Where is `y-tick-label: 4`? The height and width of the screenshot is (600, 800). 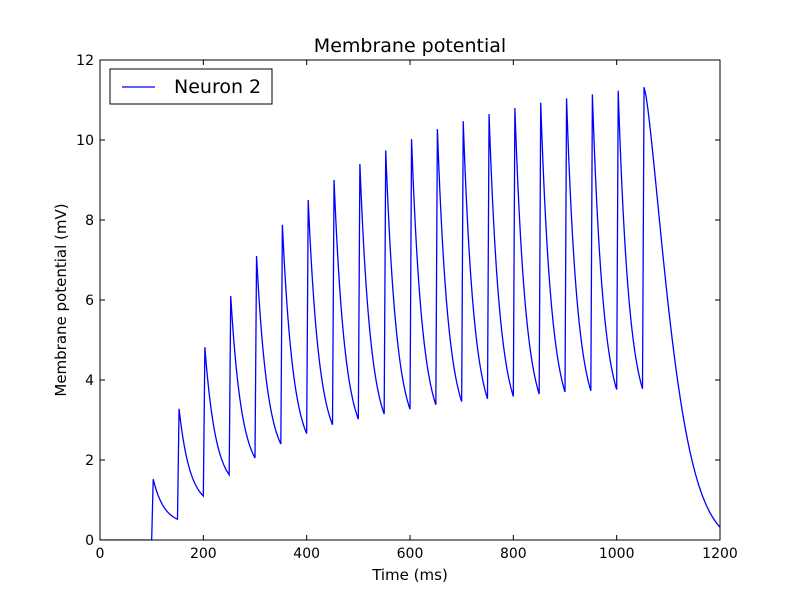
y-tick-label: 4 is located at coordinates (89, 381).